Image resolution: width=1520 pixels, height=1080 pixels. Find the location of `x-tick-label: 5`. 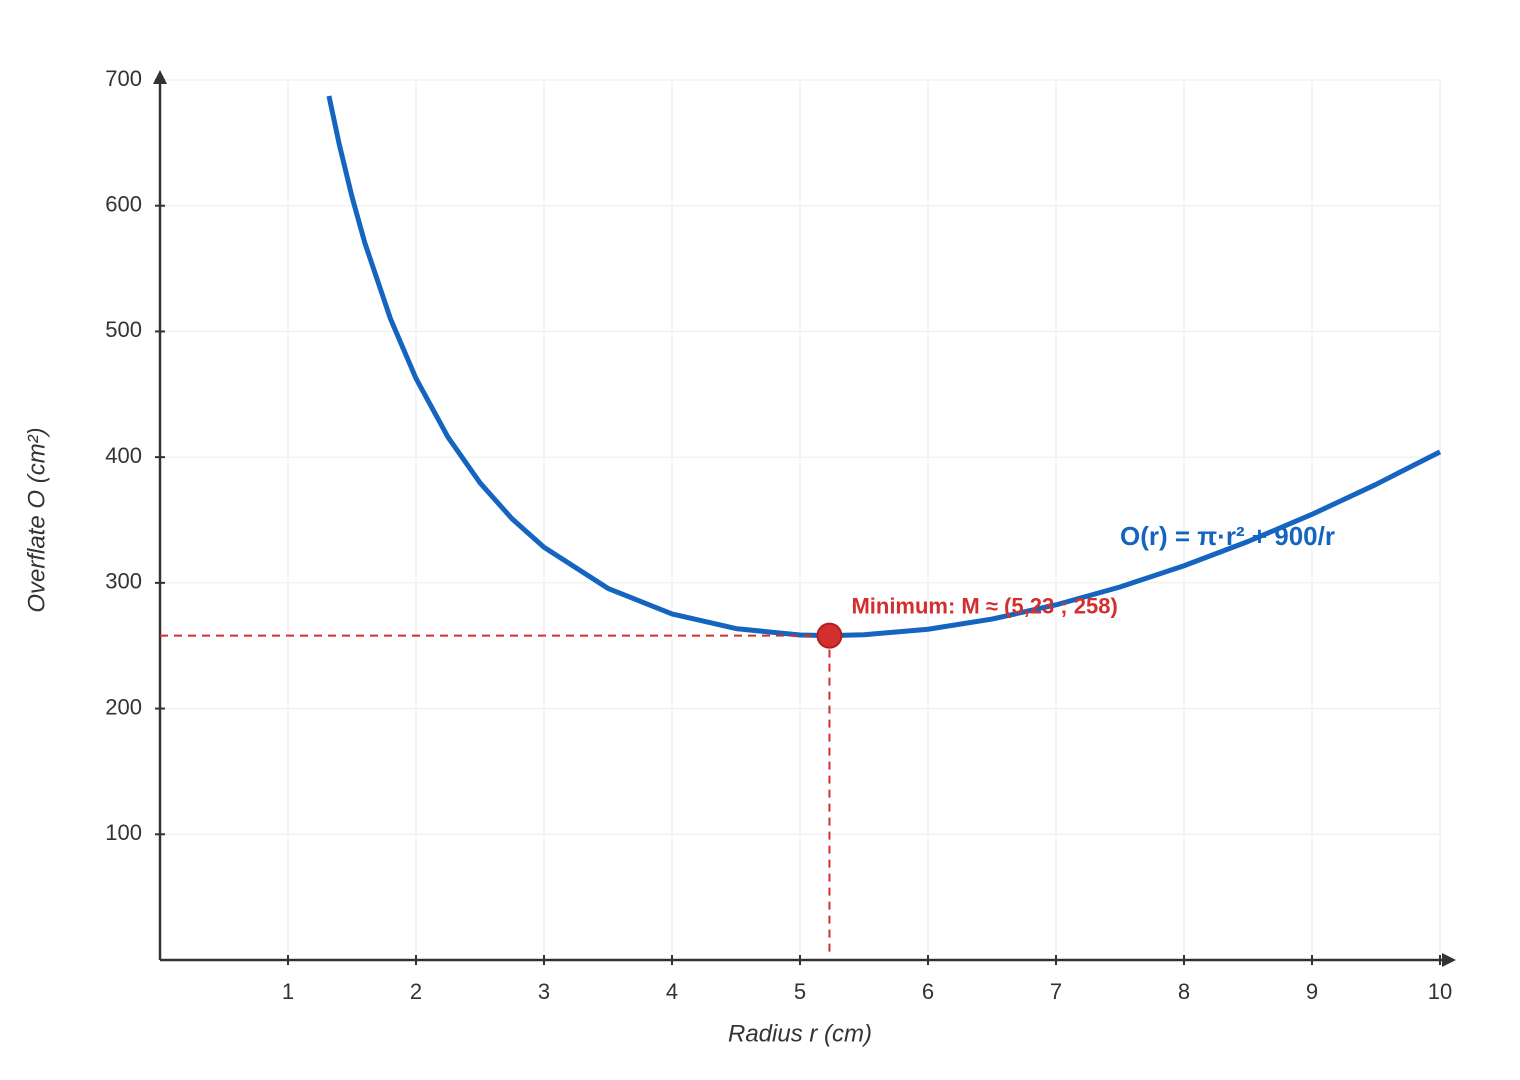

x-tick-label: 5 is located at coordinates (800, 991).